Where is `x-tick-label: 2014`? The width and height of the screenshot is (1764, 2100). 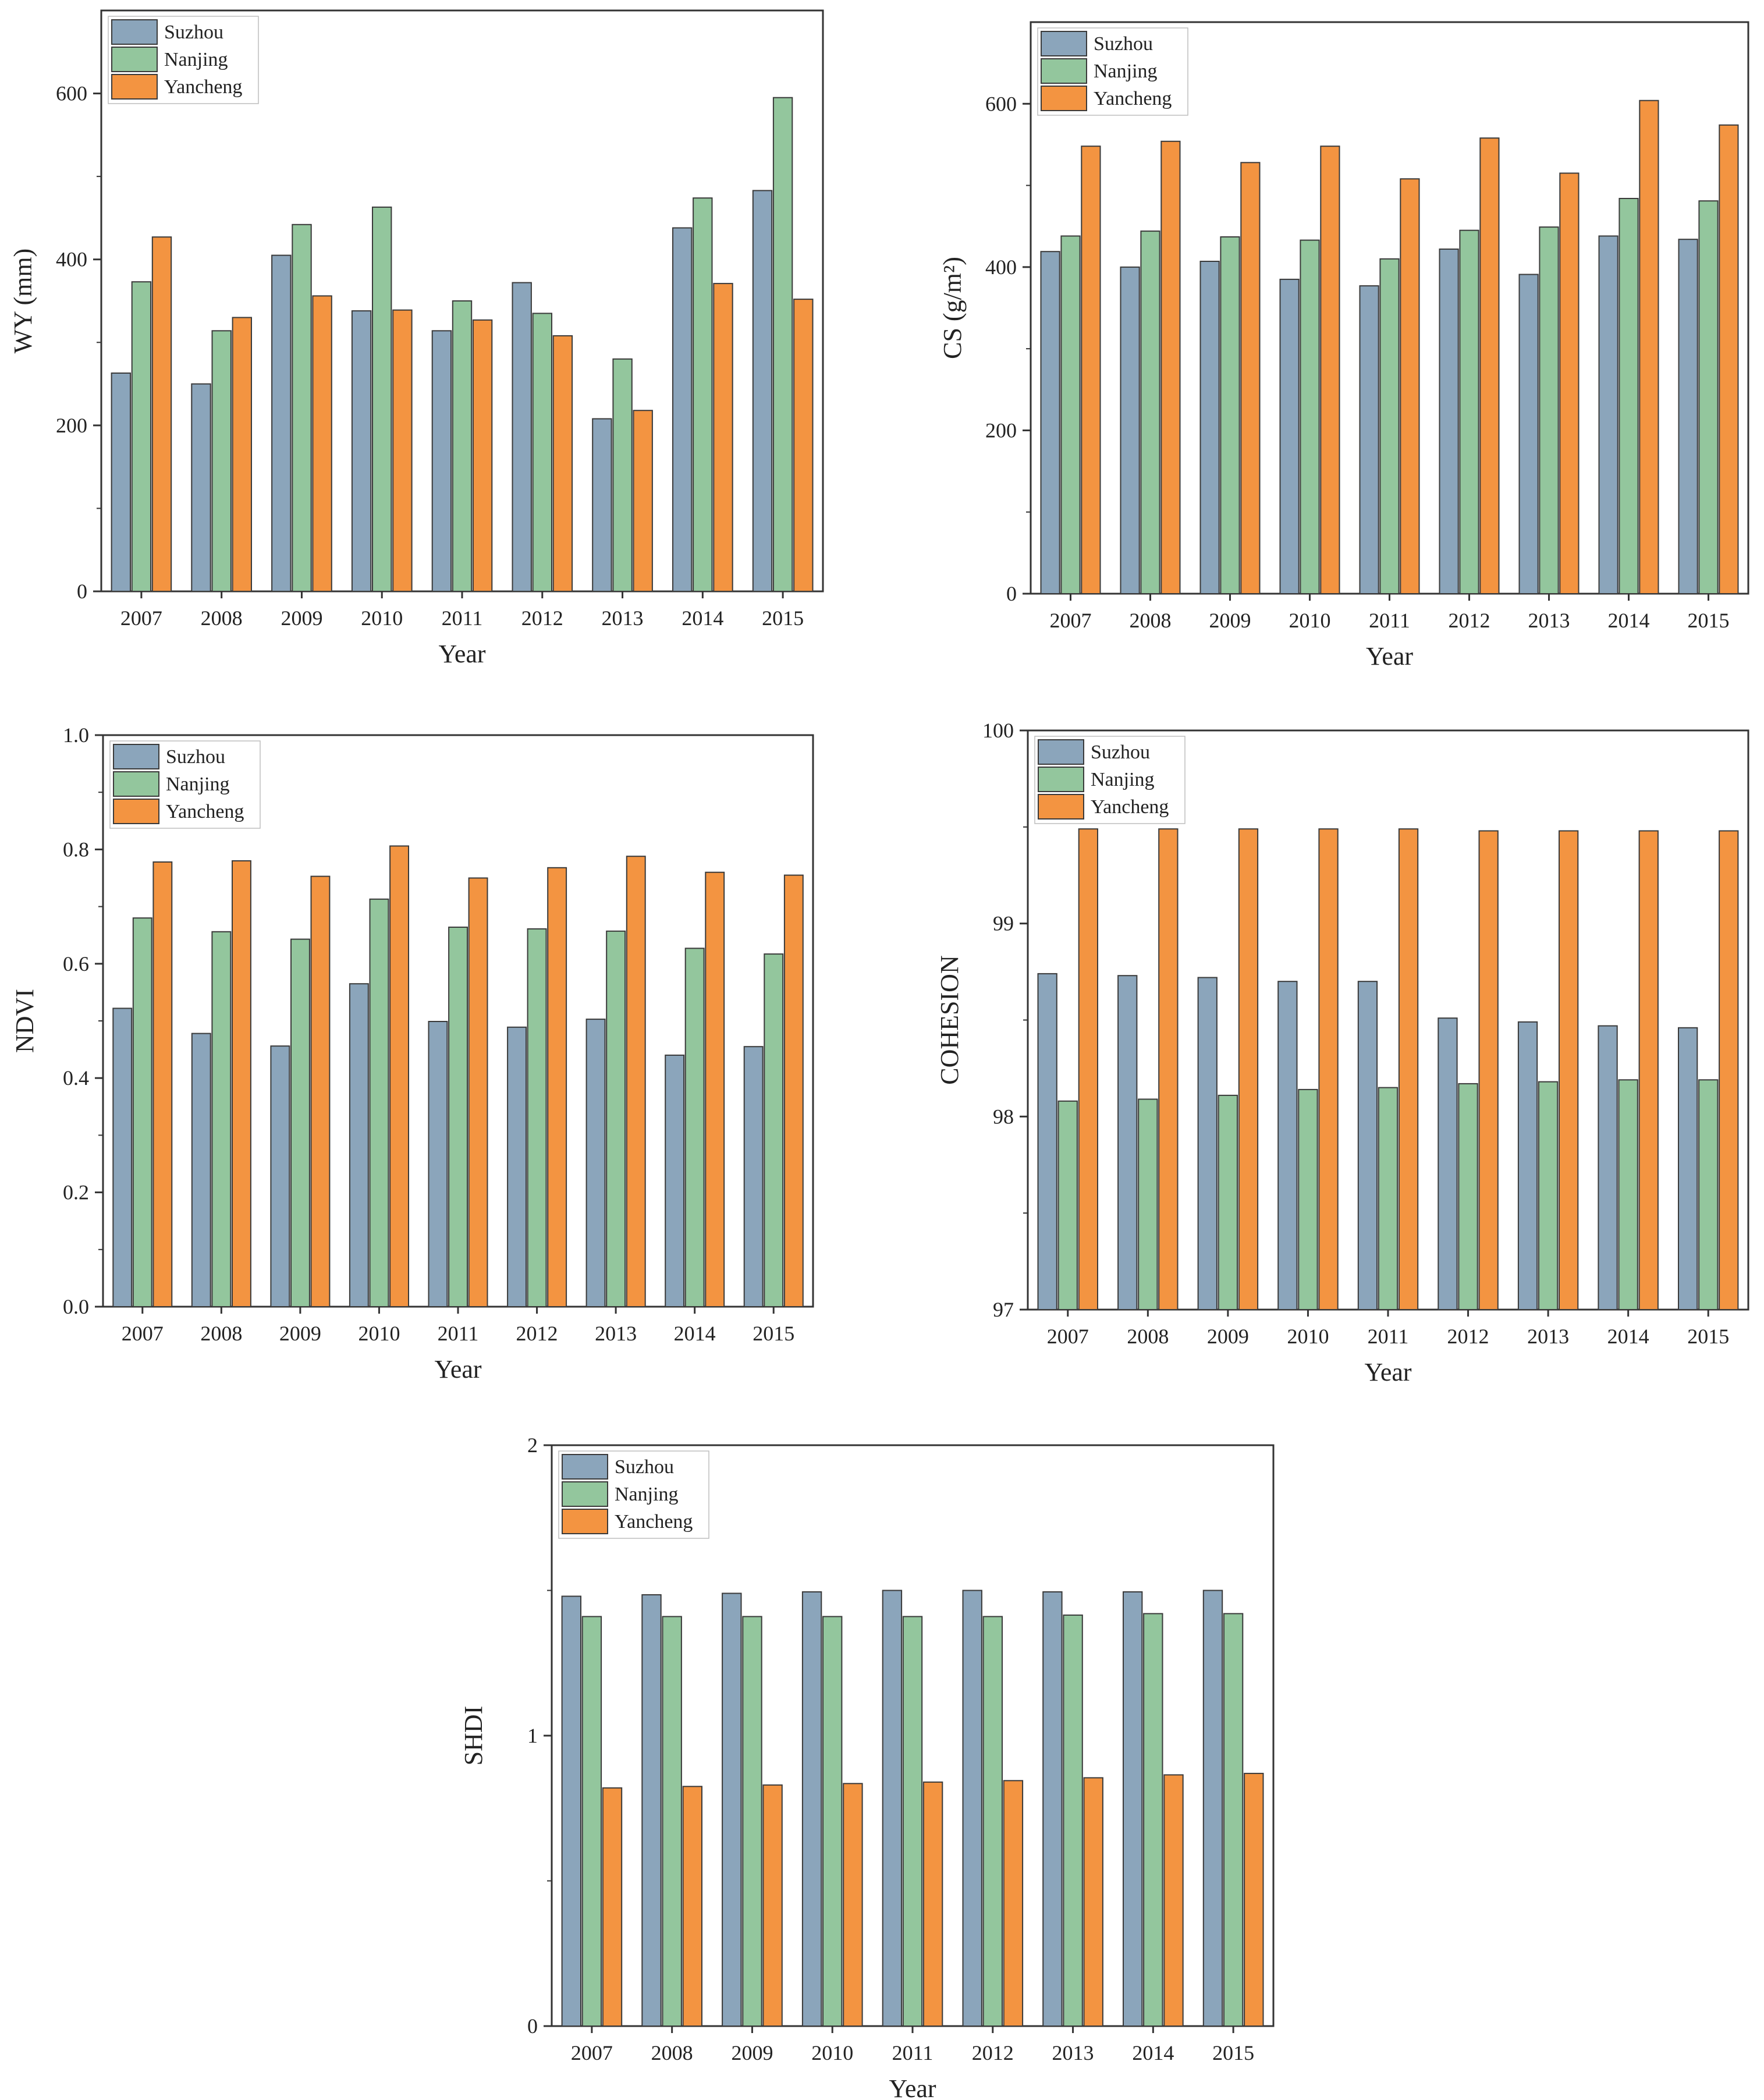
x-tick-label: 2014 is located at coordinates (1153, 2052).